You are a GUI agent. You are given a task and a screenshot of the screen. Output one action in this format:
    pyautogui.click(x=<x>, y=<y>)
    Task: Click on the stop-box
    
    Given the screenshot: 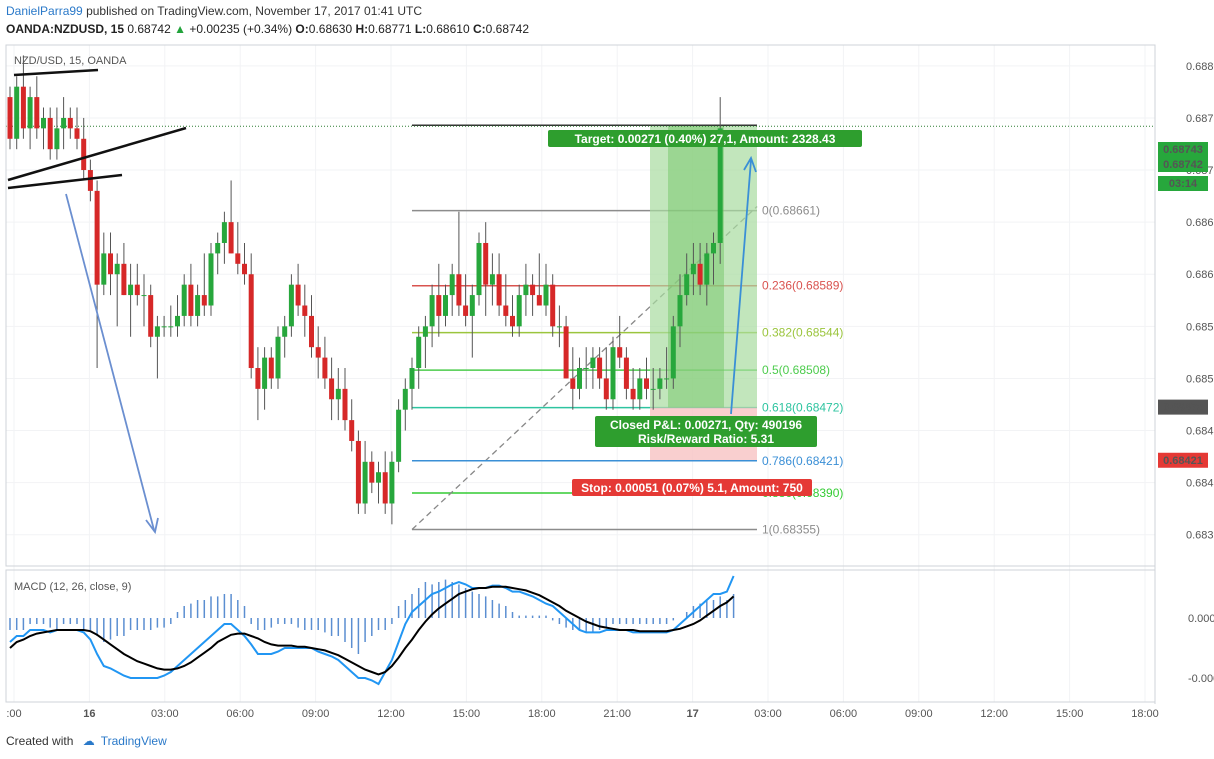 What is the action you would take?
    pyautogui.click(x=692, y=487)
    